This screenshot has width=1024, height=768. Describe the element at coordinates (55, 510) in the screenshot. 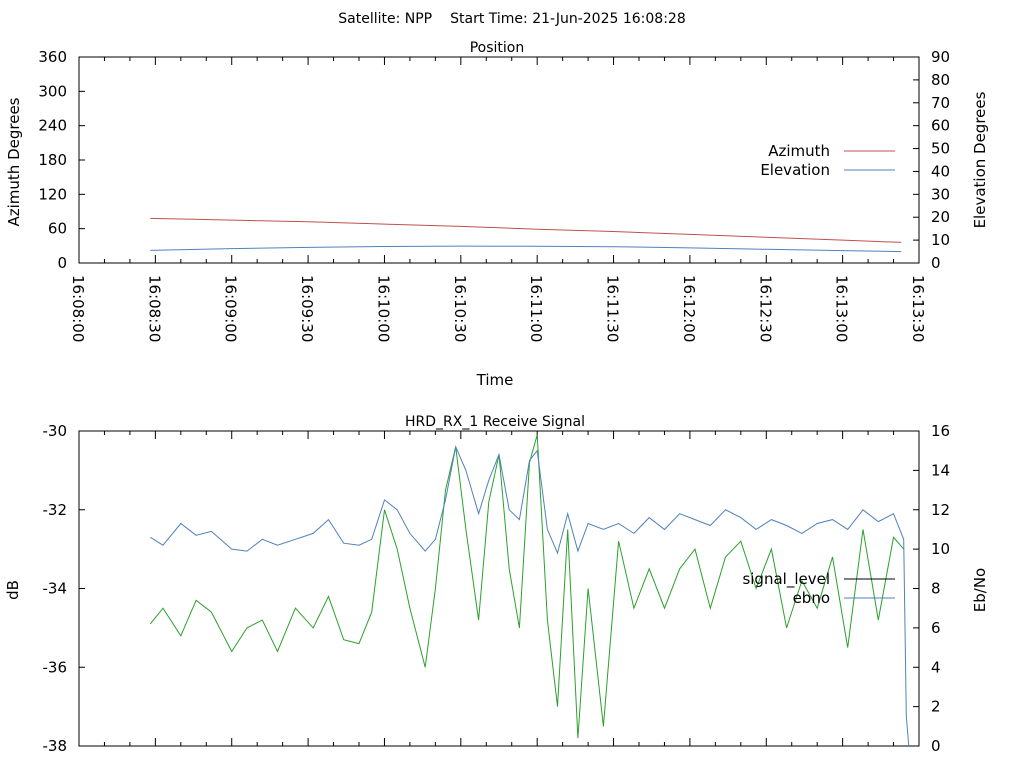

I see `signal-ytick-label: -32` at that location.